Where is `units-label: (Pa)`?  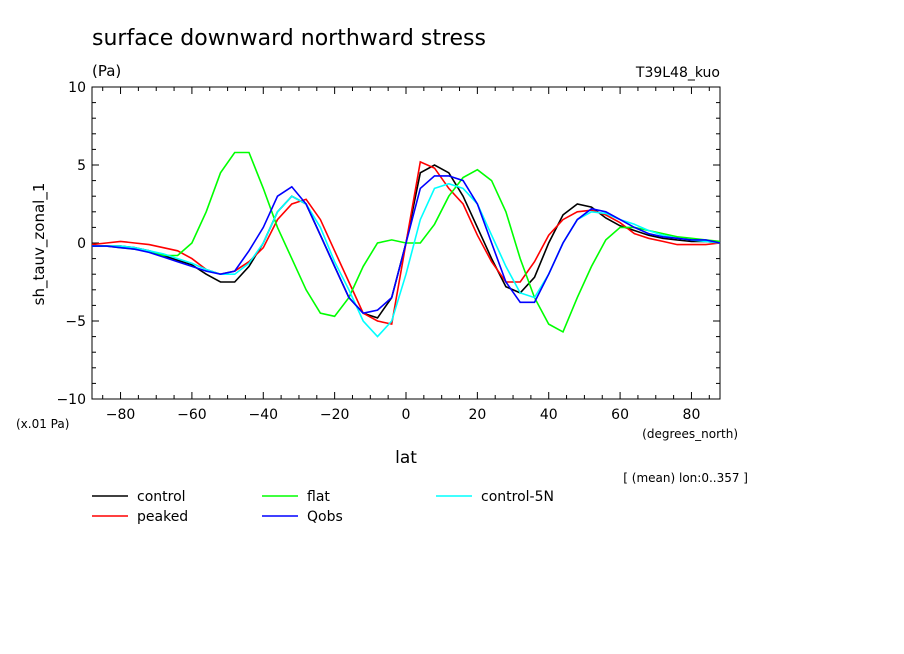
units-label: (Pa) is located at coordinates (106, 71).